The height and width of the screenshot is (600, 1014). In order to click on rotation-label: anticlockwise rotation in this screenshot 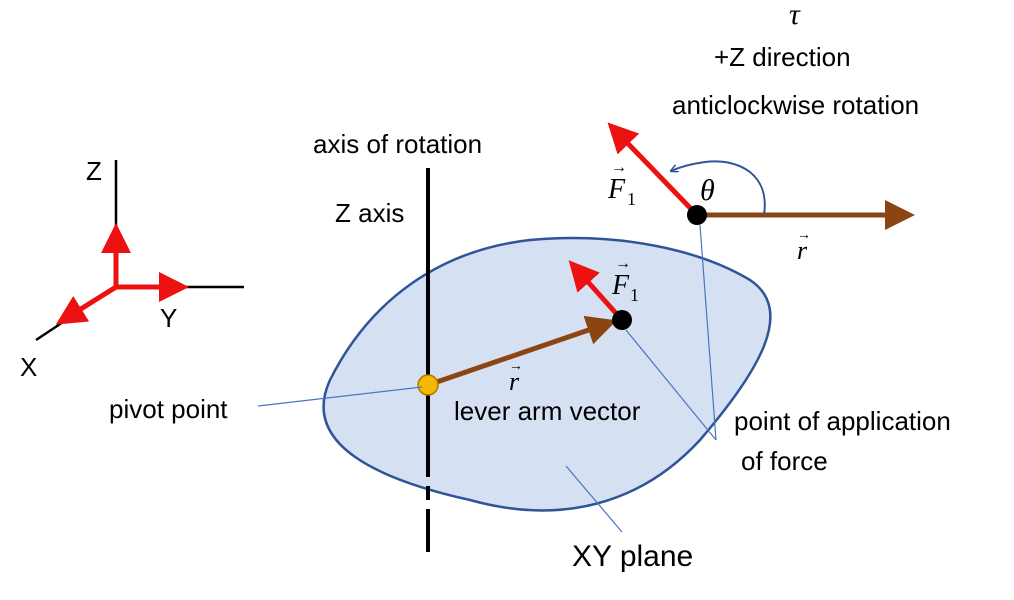, I will do `click(795, 105)`.